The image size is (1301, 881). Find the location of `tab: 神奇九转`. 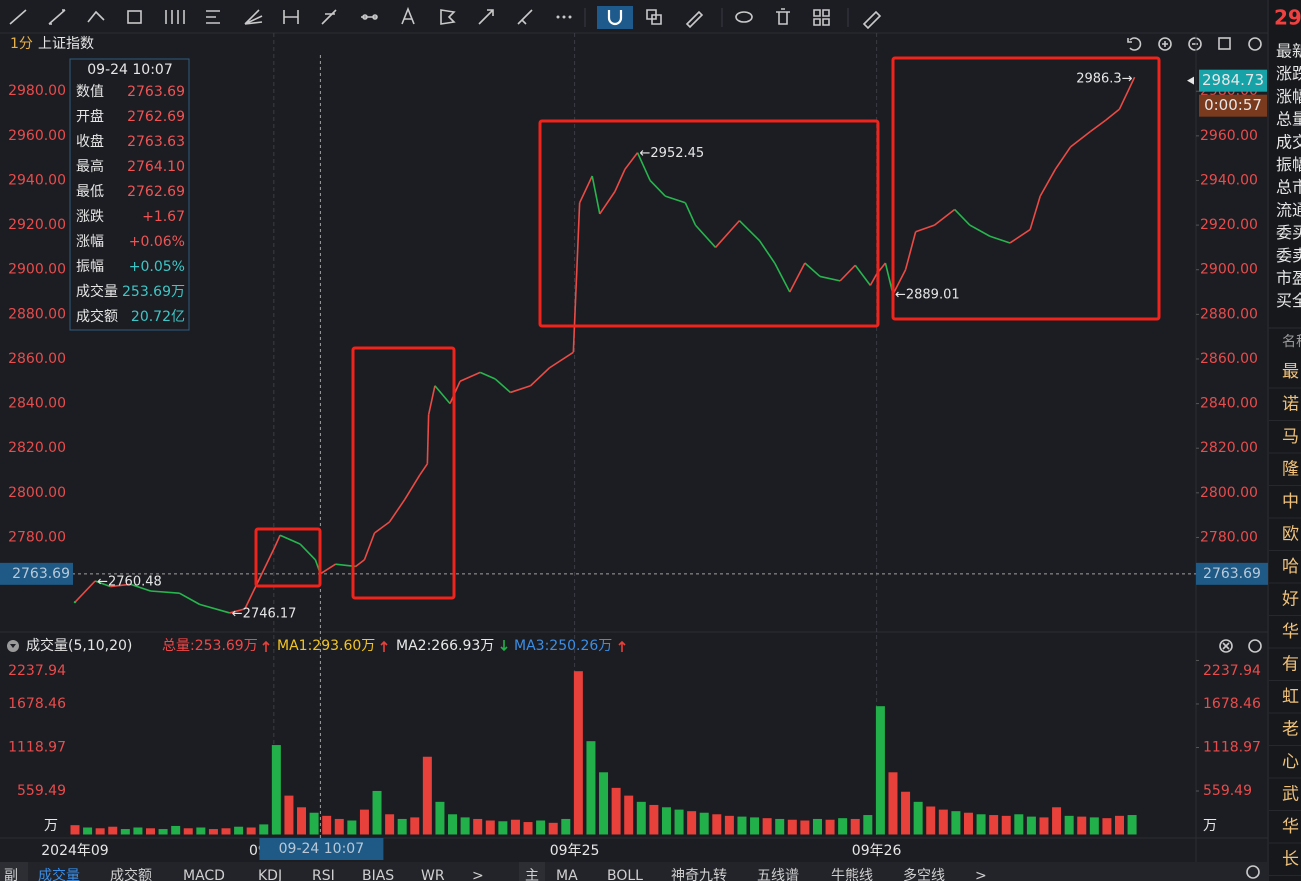

tab: 神奇九转 is located at coordinates (699, 874).